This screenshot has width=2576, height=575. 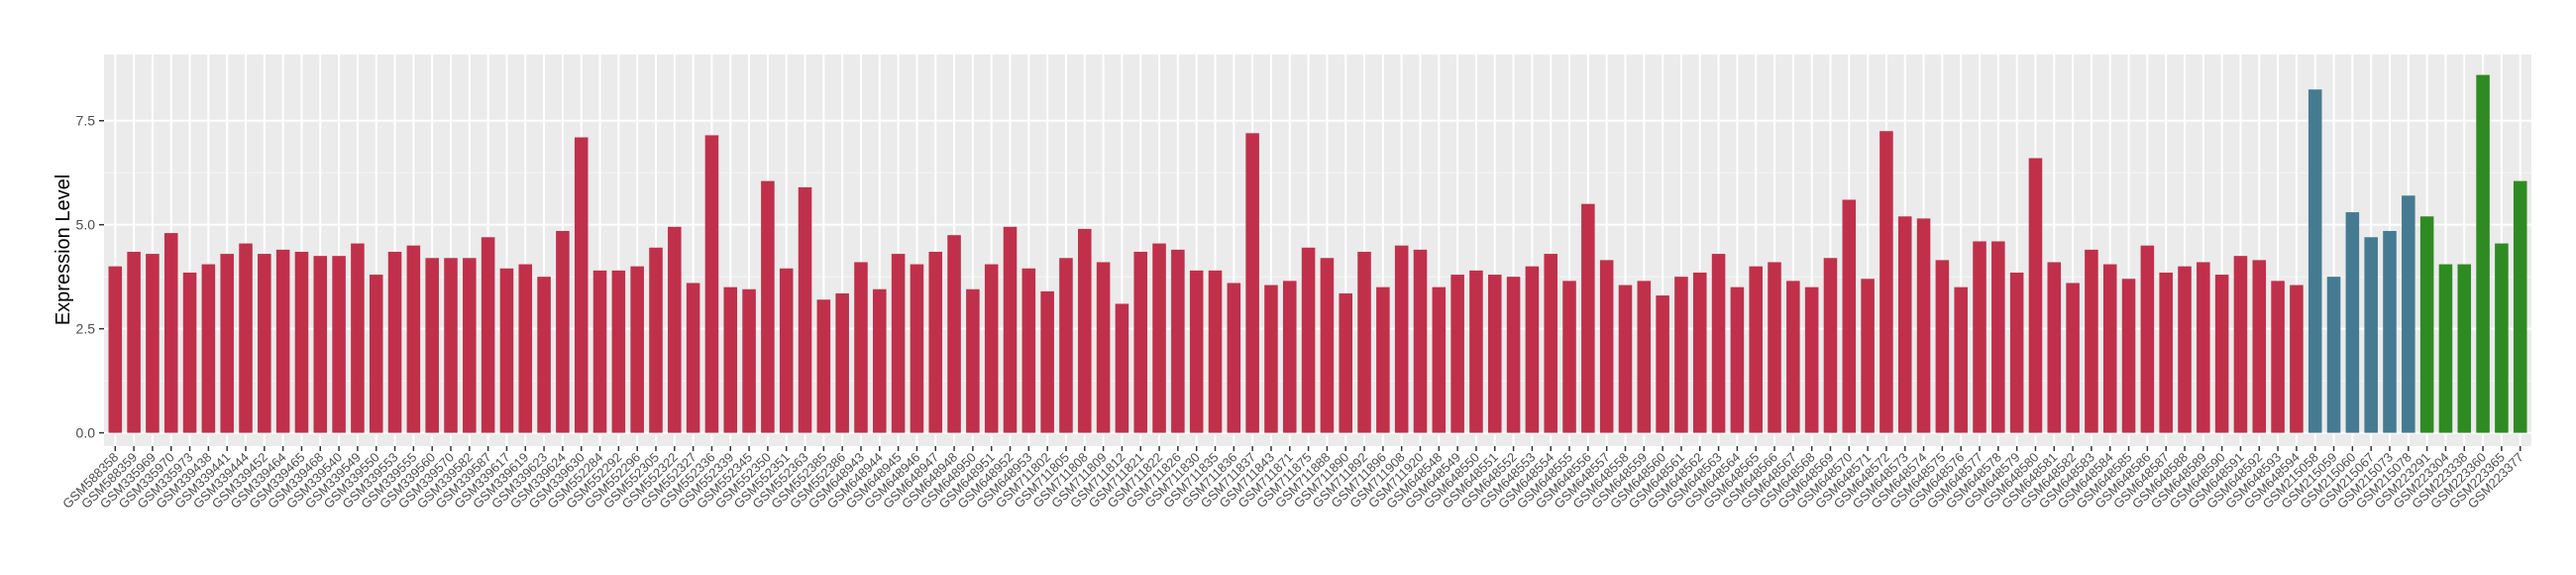 I want to click on y-tick-label: 7.5, so click(x=86, y=121).